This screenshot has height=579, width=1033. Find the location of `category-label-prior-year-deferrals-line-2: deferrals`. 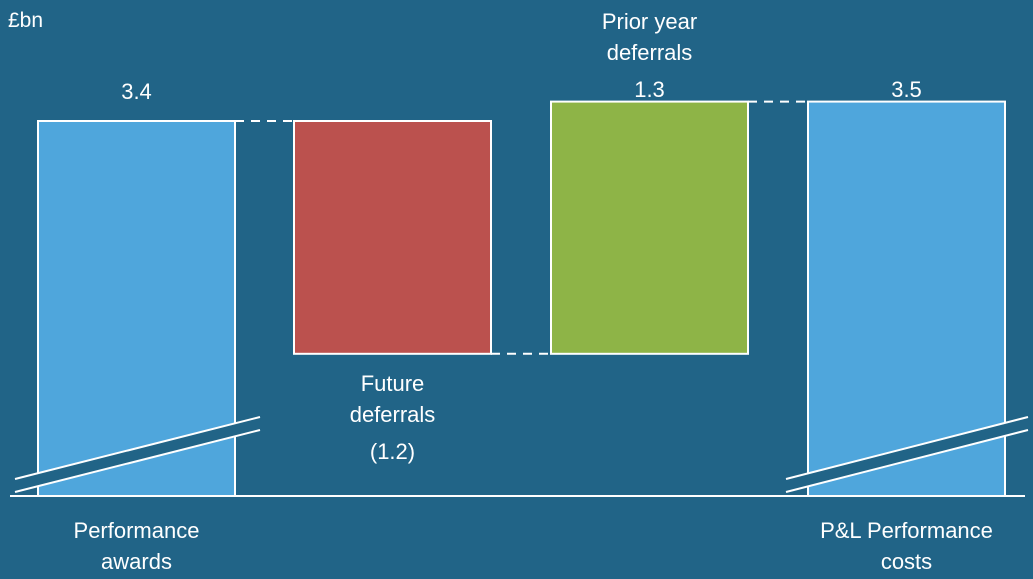

category-label-prior-year-deferrals-line-2: deferrals is located at coordinates (650, 52).